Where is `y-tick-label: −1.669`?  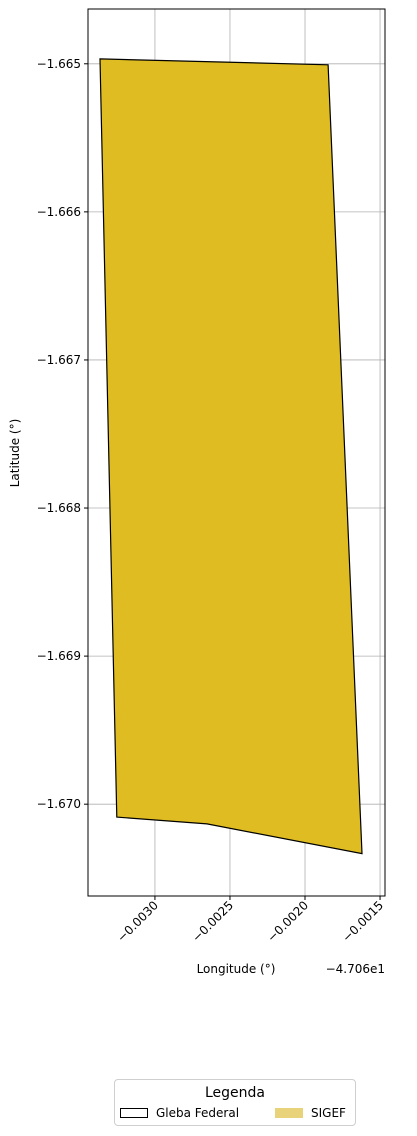 y-tick-label: −1.669 is located at coordinates (59, 656).